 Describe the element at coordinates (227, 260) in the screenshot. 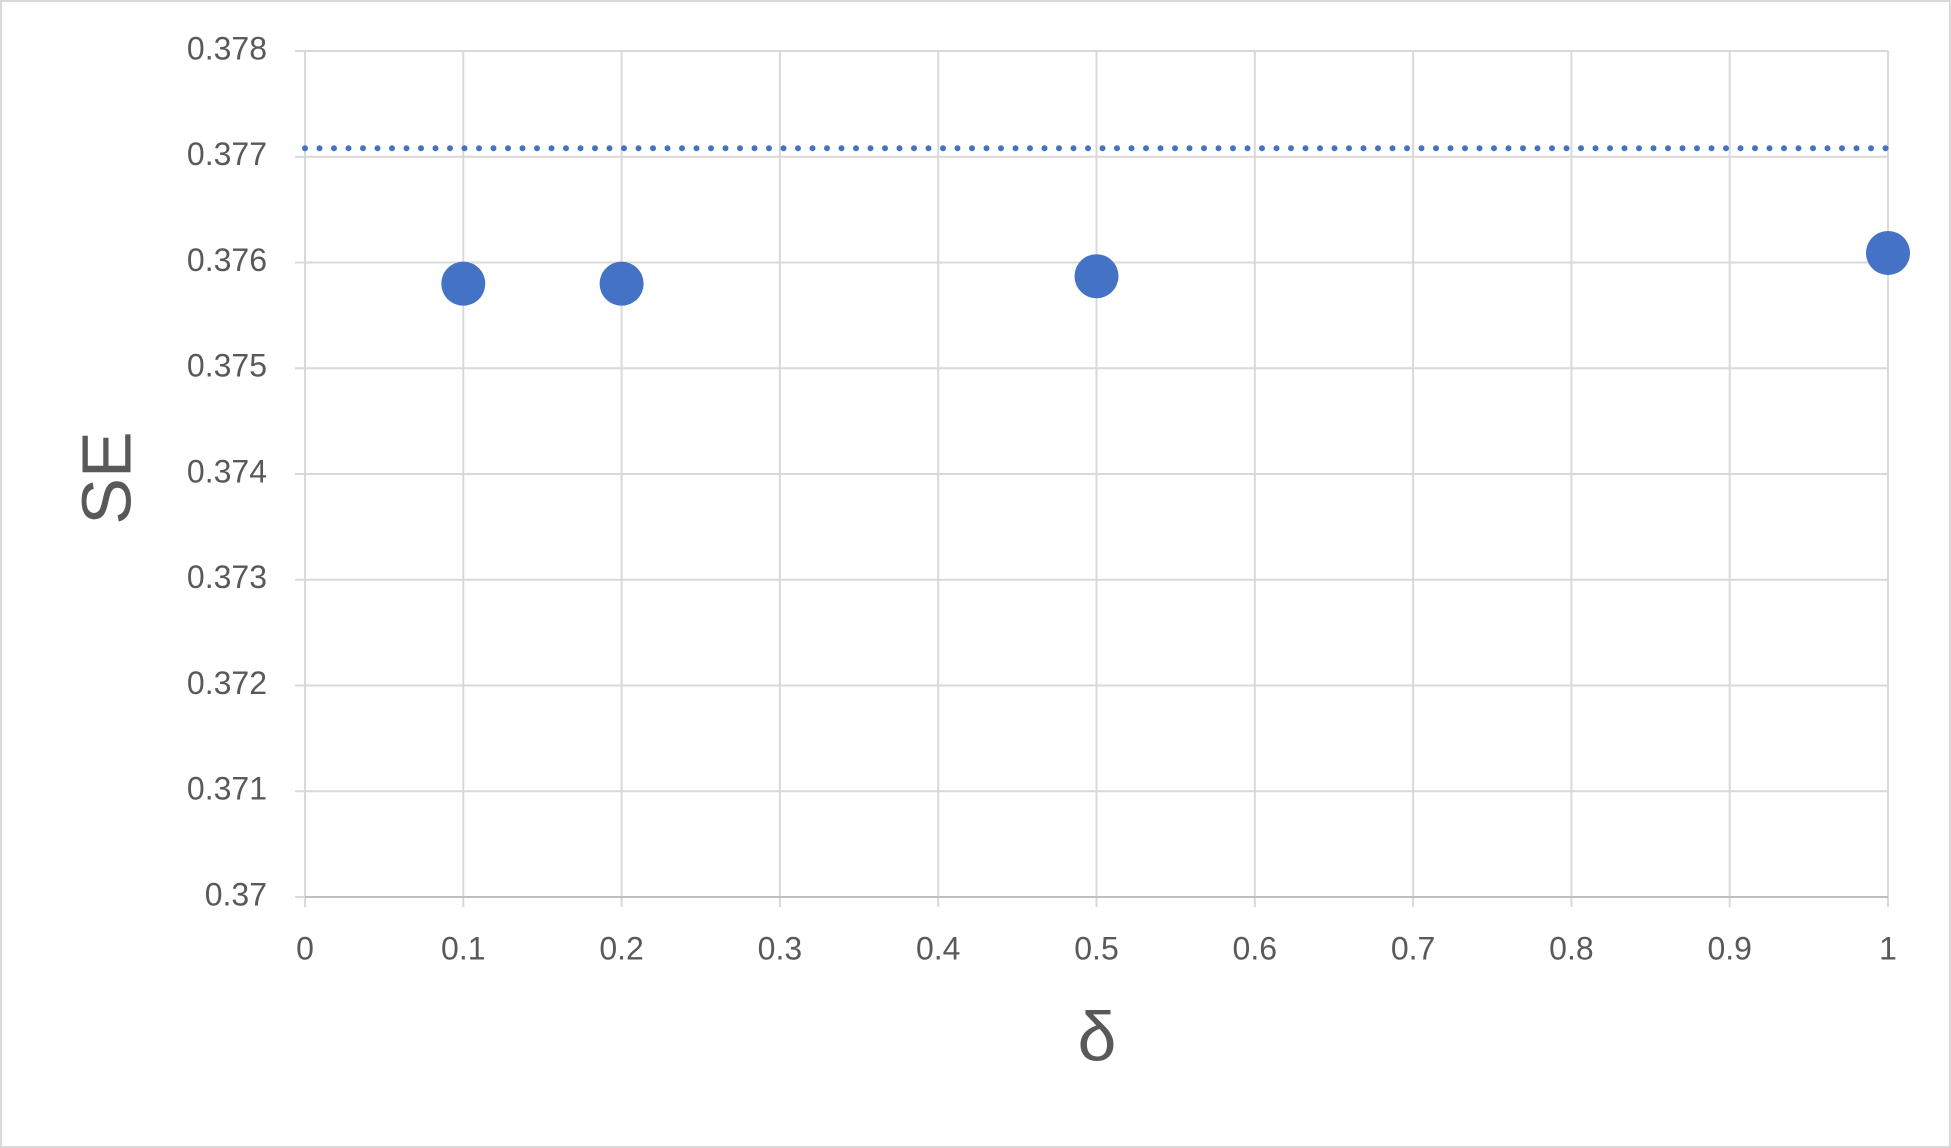

I see `y-tick-label: 0.376` at that location.